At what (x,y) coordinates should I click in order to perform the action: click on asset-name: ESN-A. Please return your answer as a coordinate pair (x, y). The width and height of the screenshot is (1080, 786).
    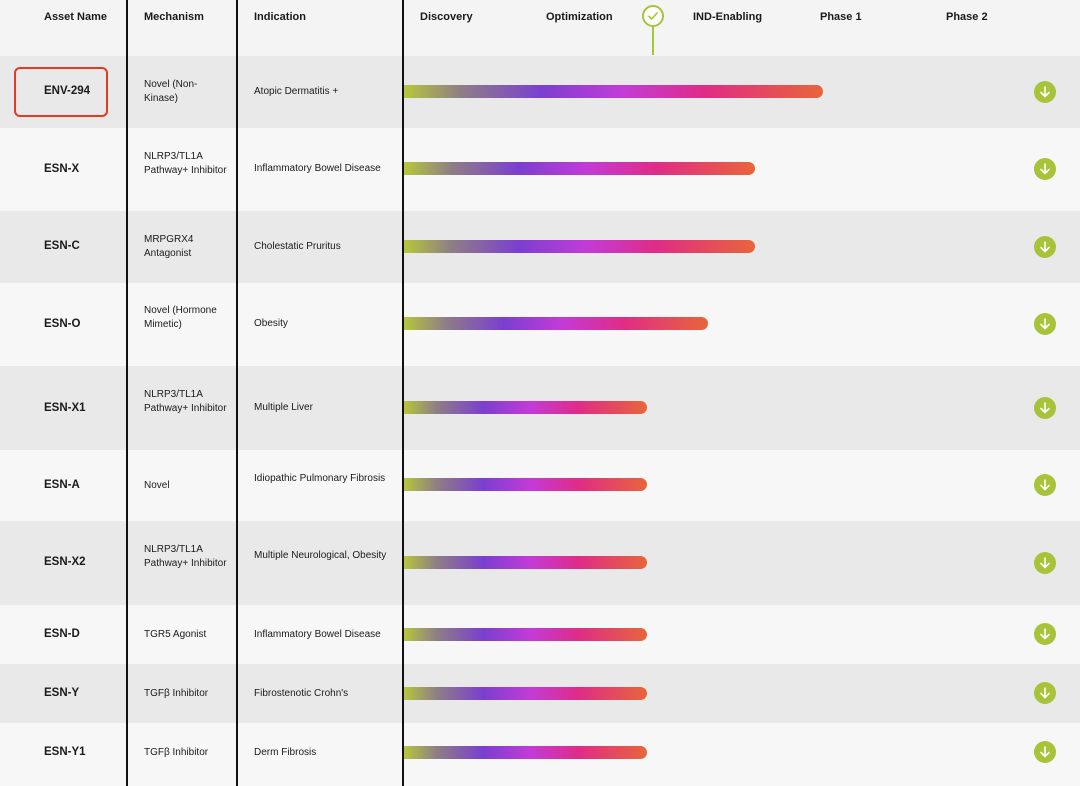
    Looking at the image, I should click on (62, 485).